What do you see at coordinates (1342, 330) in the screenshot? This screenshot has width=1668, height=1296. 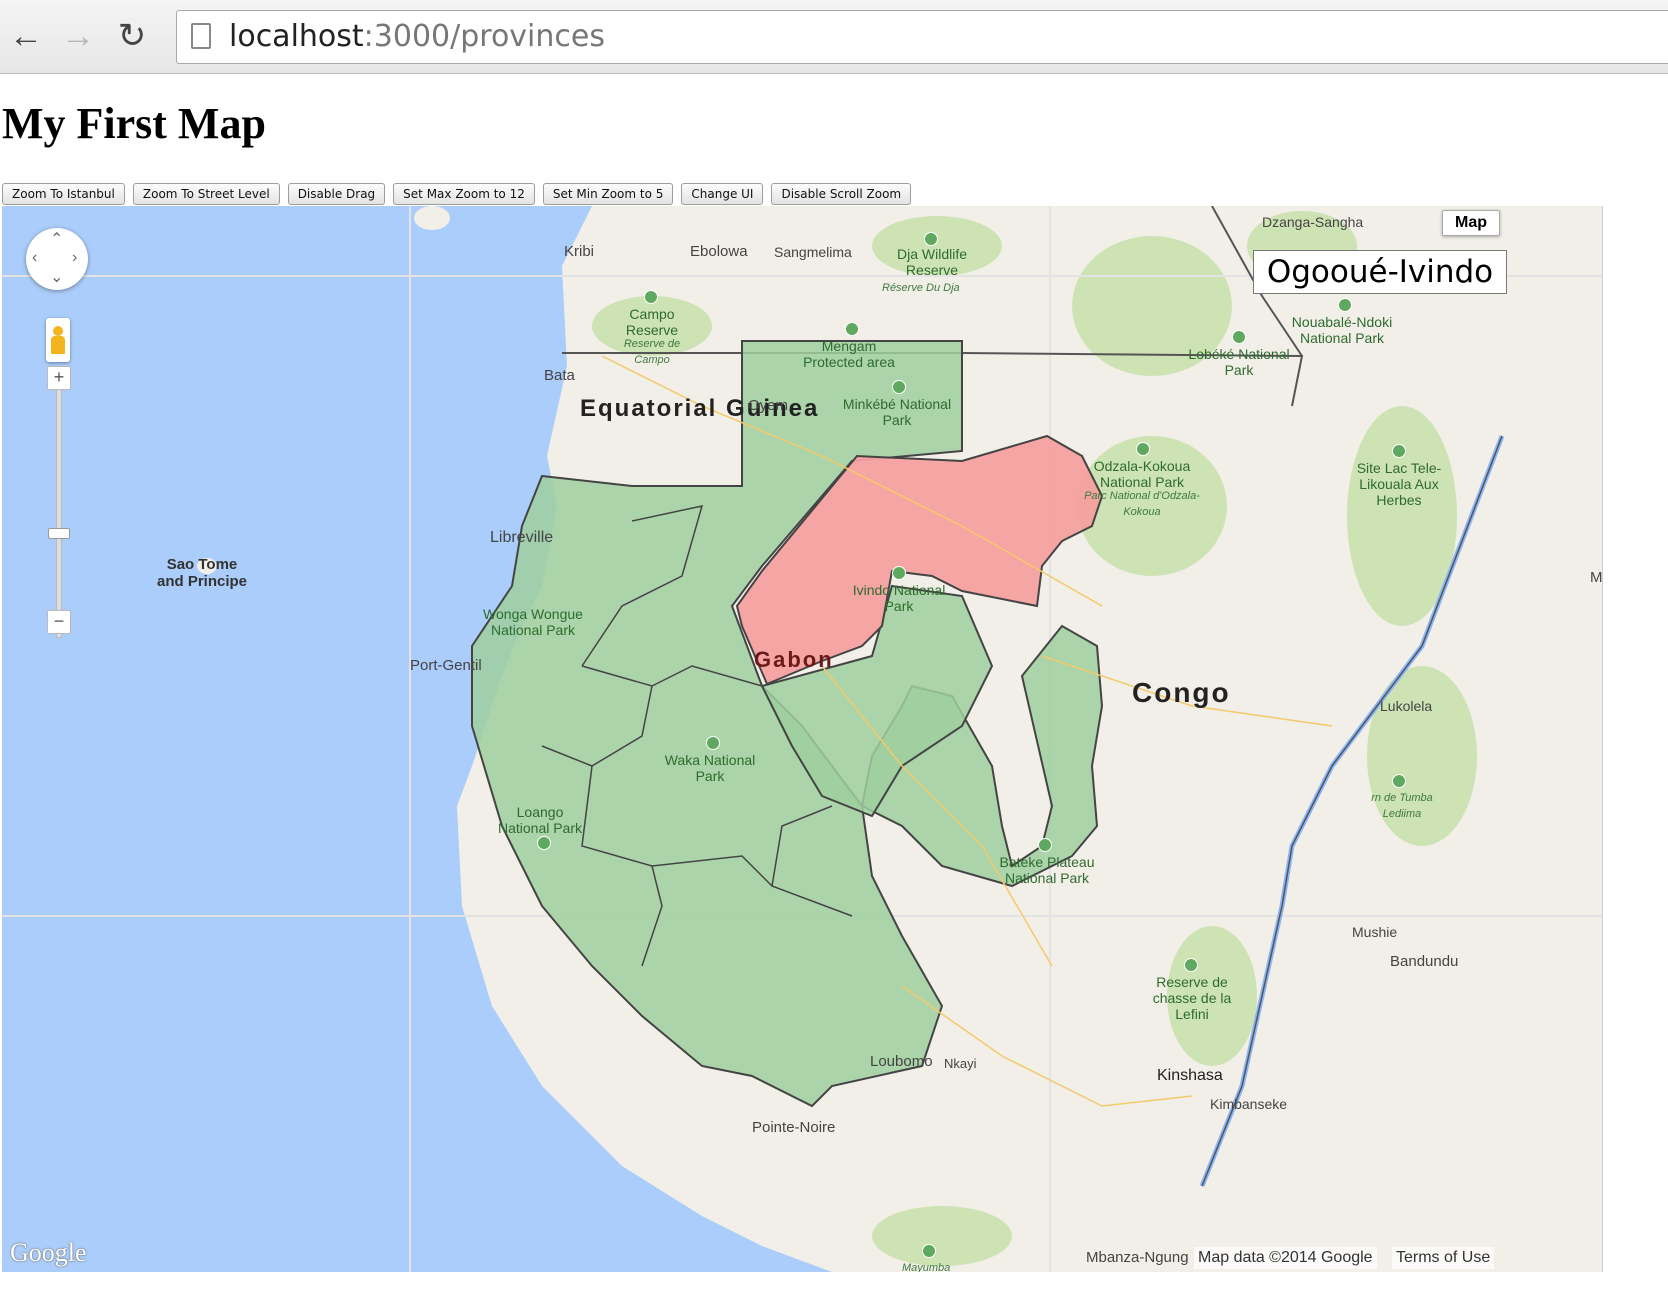 I see `label-nouabale: Nouabalé-Ndoki National Park` at bounding box center [1342, 330].